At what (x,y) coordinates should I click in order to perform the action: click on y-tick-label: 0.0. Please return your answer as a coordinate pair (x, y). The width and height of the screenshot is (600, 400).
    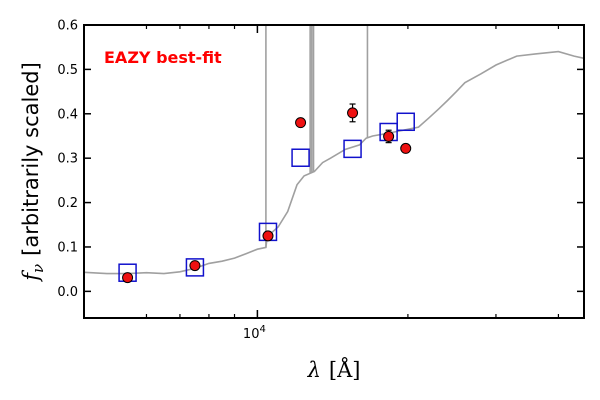
    Looking at the image, I should click on (67, 292).